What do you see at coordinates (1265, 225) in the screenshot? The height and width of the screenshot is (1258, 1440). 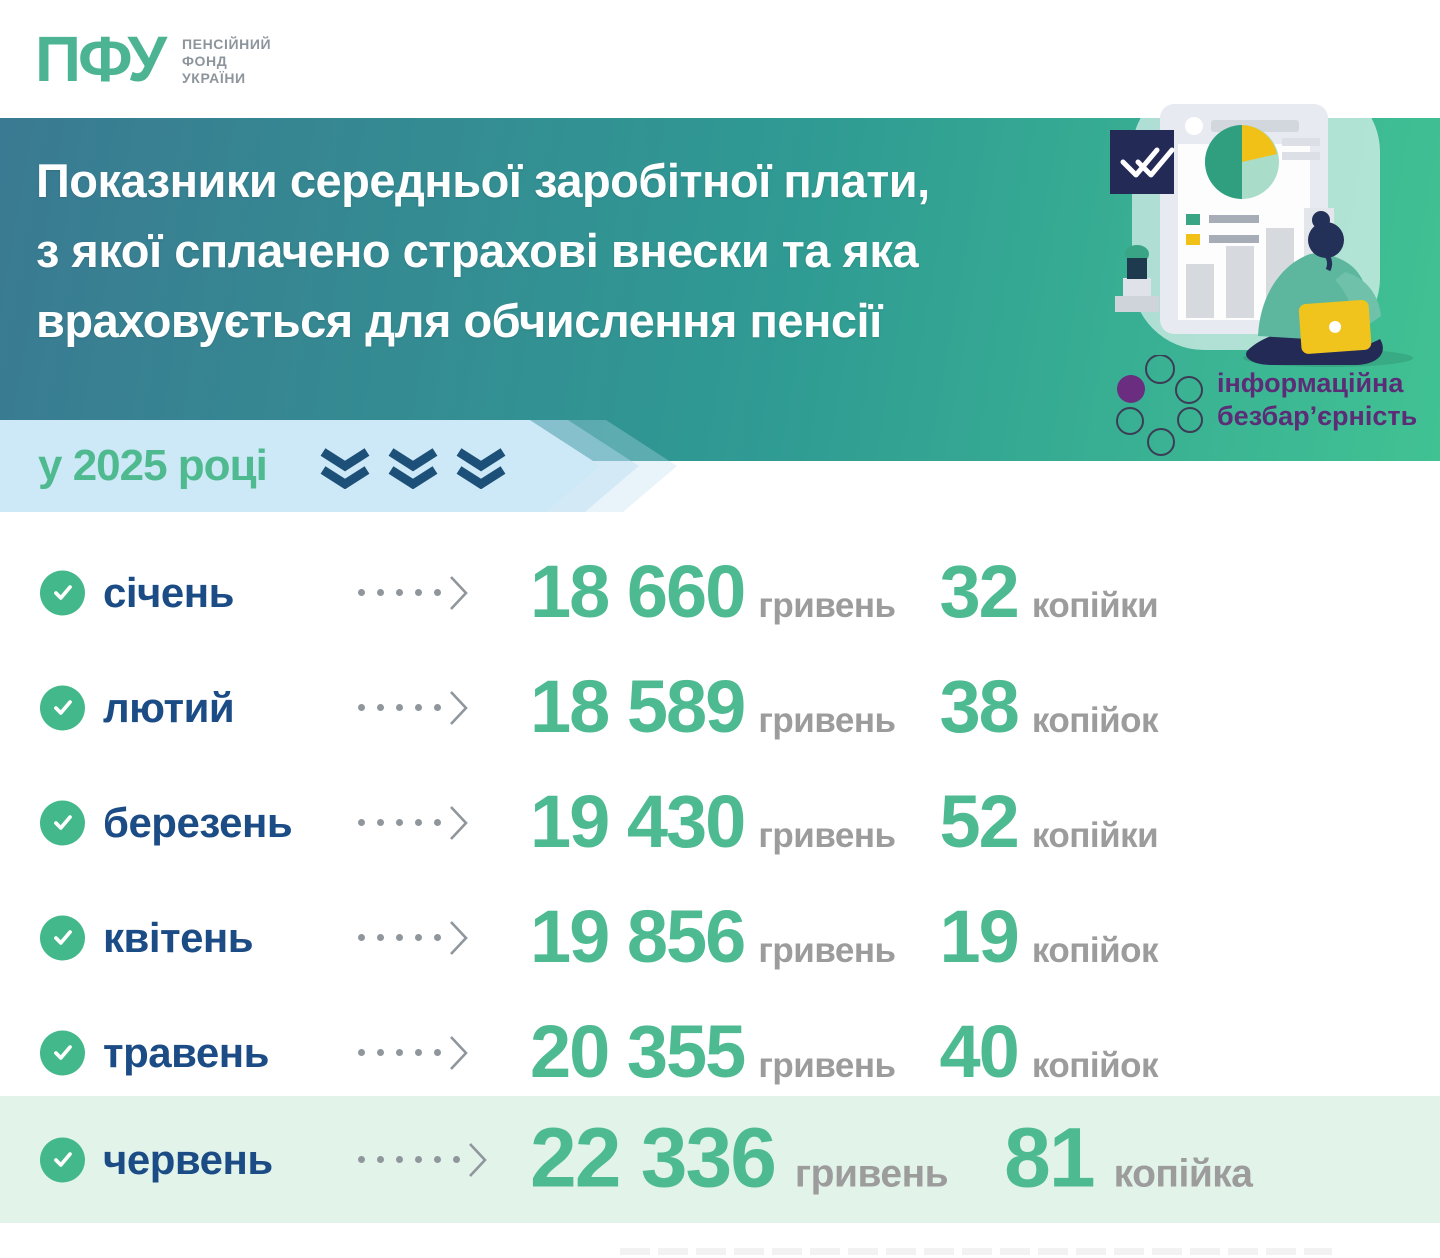 I see `analytics-illustration` at bounding box center [1265, 225].